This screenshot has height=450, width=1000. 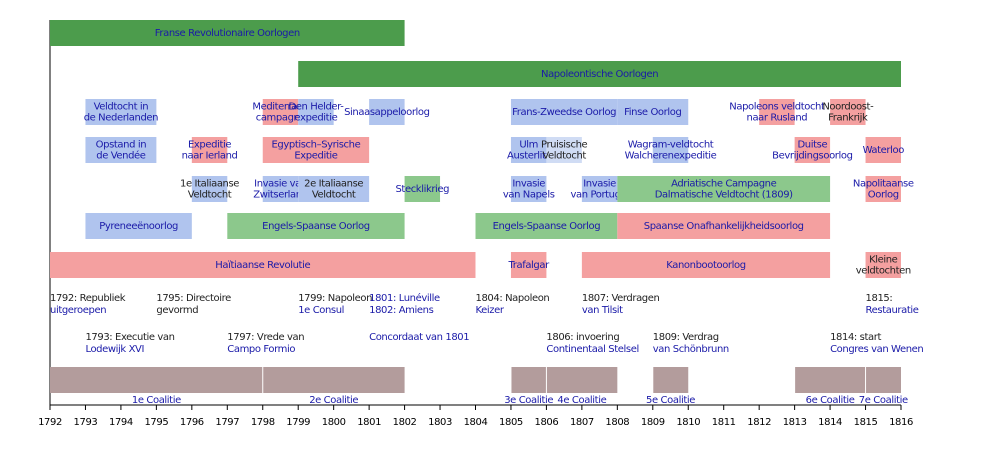 What do you see at coordinates (210, 151) in the screenshot?
I see `bar-label: Expeditie naar Ierland` at bounding box center [210, 151].